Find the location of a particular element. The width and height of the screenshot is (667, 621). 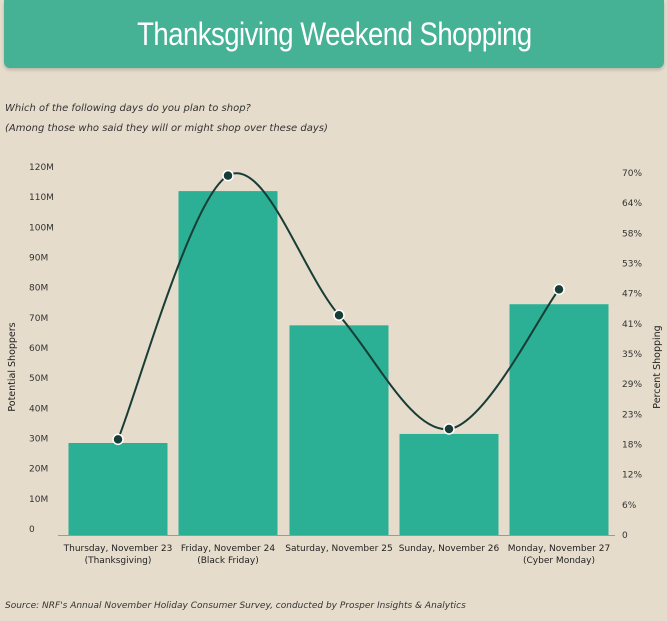

category-label: Monday, November 27 is located at coordinates (559, 549).